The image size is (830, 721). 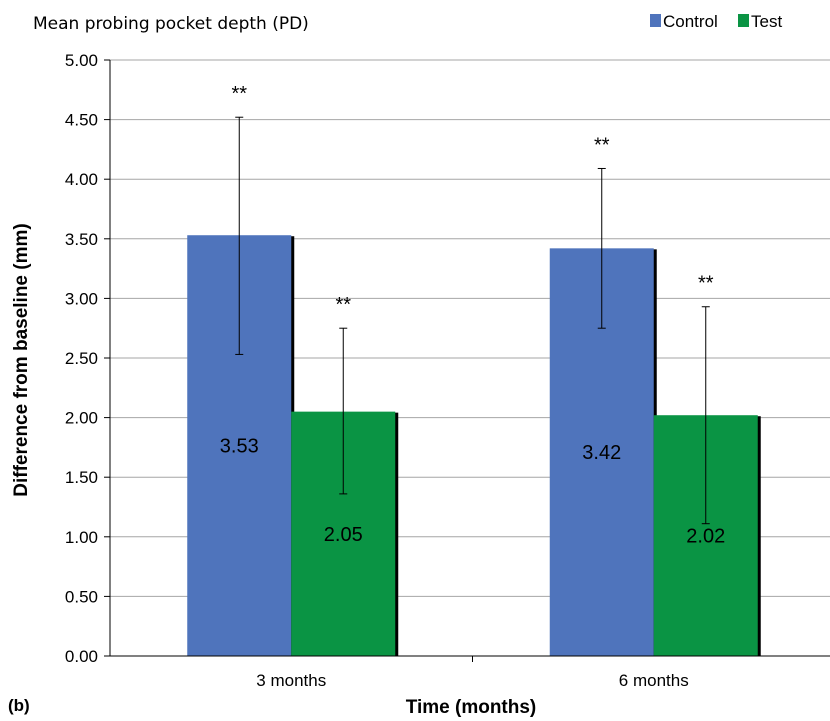 I want to click on panel-label: (b), so click(x=19, y=705).